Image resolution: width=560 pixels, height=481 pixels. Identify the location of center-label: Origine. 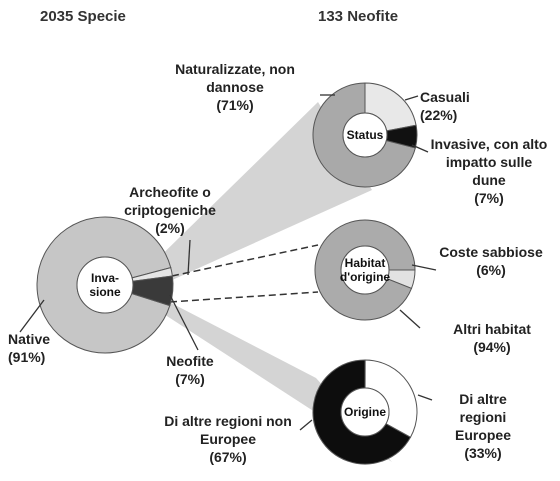
(365, 412).